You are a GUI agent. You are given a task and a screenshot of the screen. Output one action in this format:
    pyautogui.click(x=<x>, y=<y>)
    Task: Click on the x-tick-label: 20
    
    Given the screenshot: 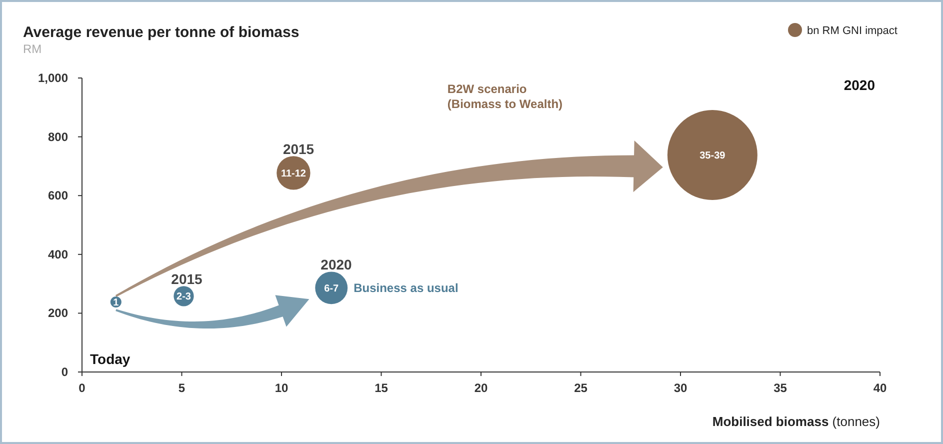 What is the action you would take?
    pyautogui.click(x=481, y=388)
    